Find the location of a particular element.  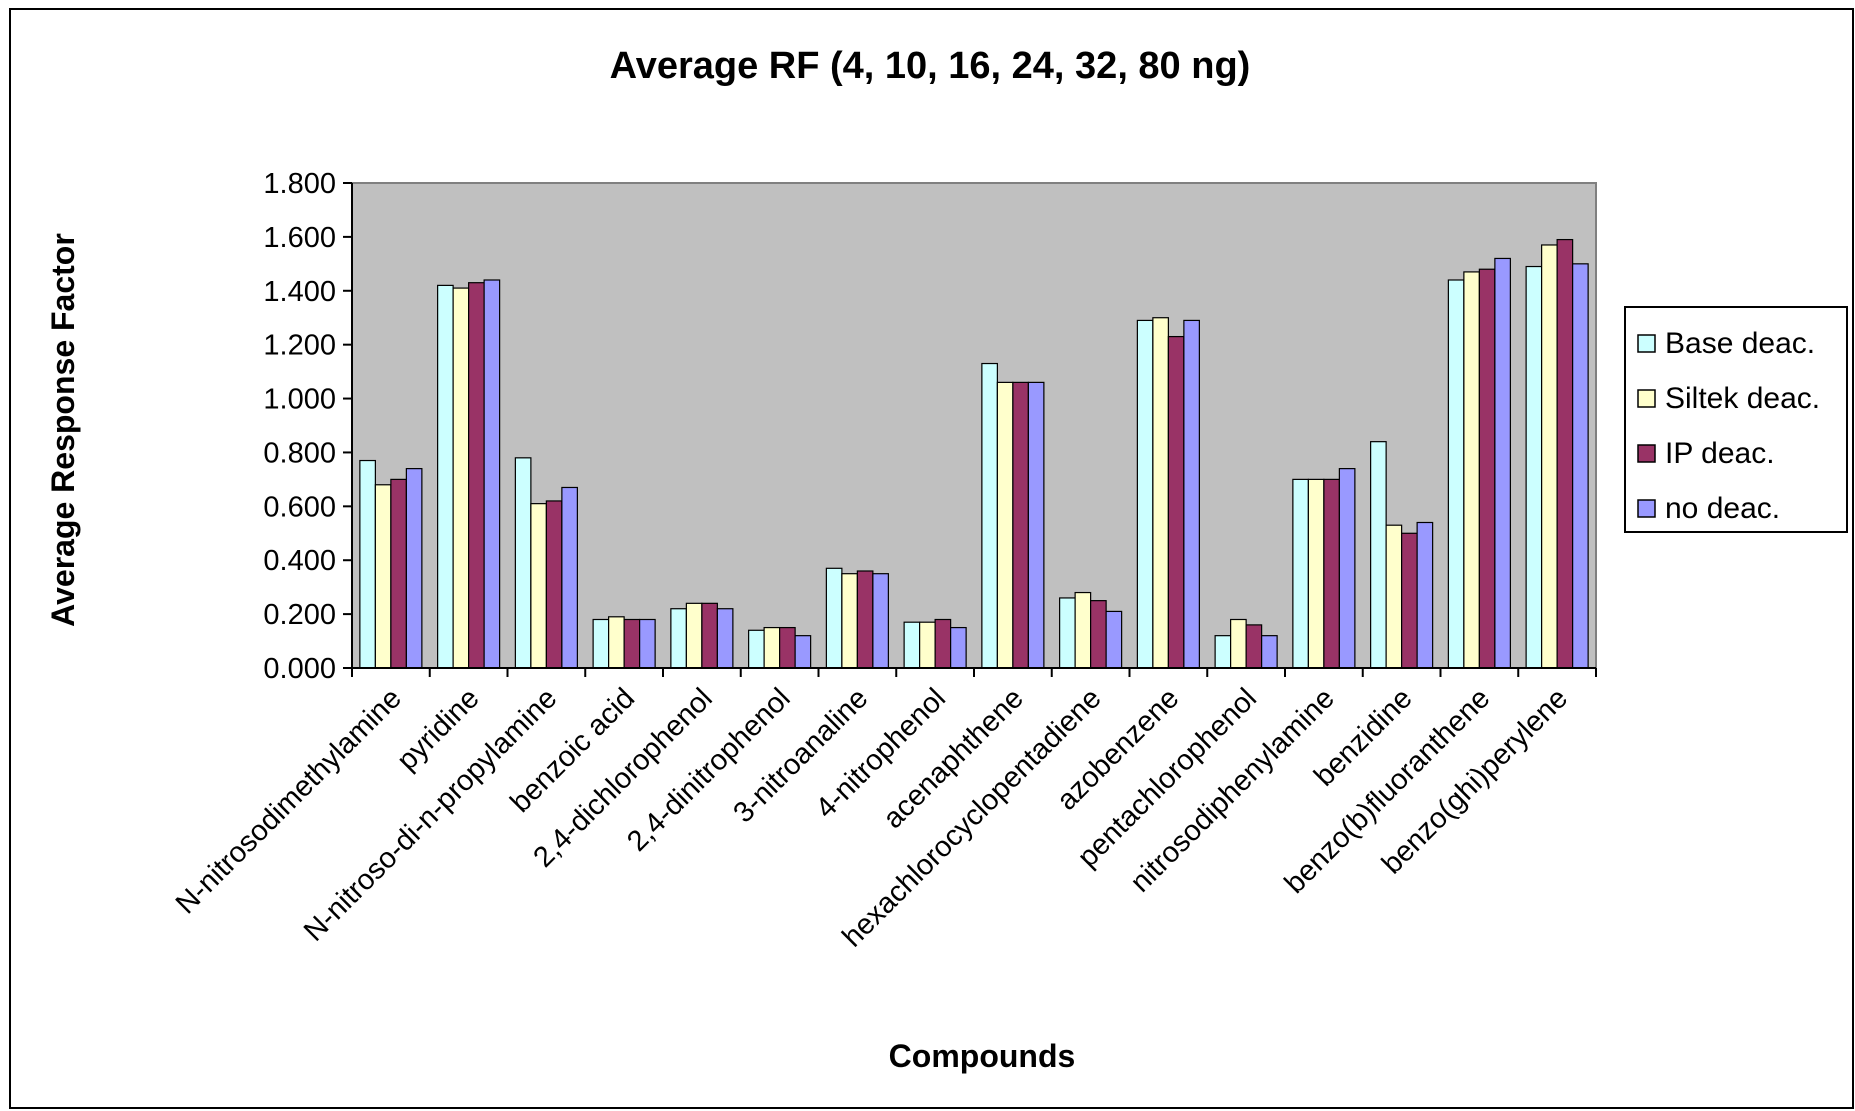

y-tick-label: 0.400 is located at coordinates (299, 561).